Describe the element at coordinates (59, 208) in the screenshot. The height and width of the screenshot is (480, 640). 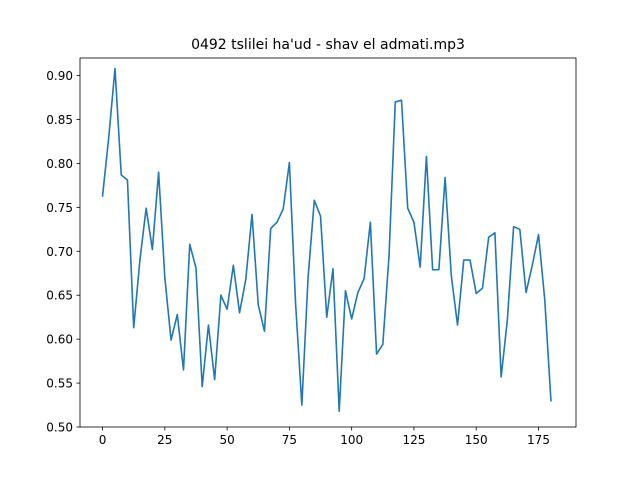
I see `y-tick-label: 0.75` at that location.